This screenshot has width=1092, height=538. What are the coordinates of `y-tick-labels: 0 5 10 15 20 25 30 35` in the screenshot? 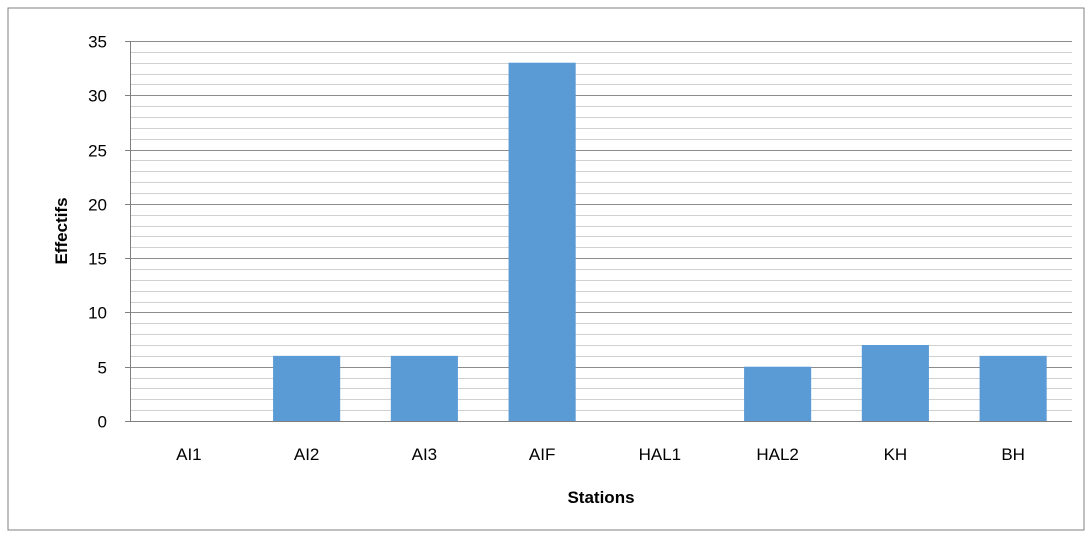 It's located at (97, 232).